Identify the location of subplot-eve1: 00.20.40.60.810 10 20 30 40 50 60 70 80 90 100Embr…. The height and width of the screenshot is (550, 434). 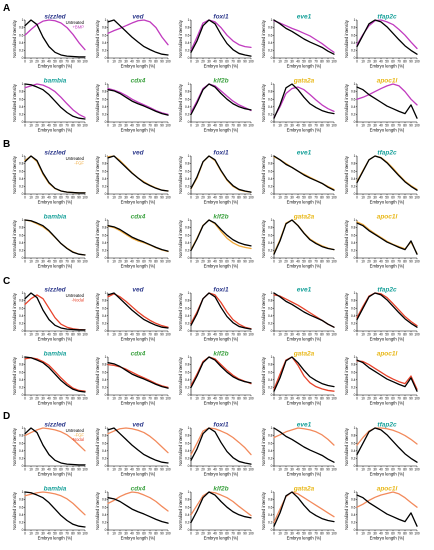
(299, 314).